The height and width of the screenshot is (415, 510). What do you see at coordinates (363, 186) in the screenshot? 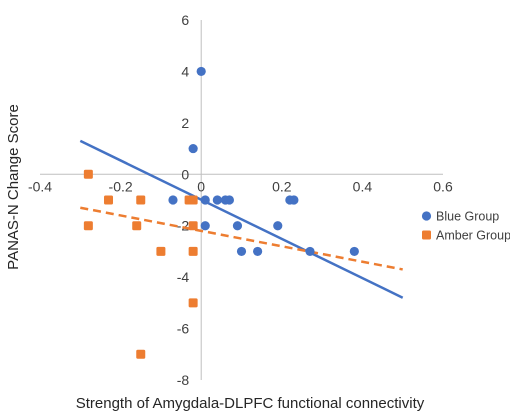
I see `x-tick-label: 0.4` at bounding box center [363, 186].